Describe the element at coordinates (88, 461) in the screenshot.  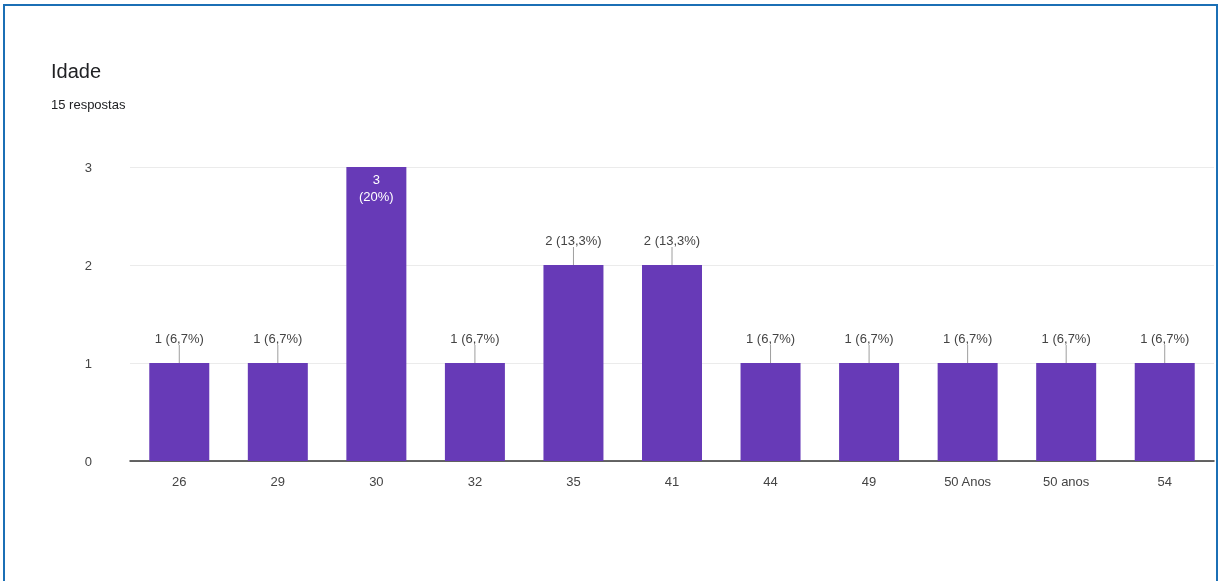
I see `y-tick-label: 0` at that location.